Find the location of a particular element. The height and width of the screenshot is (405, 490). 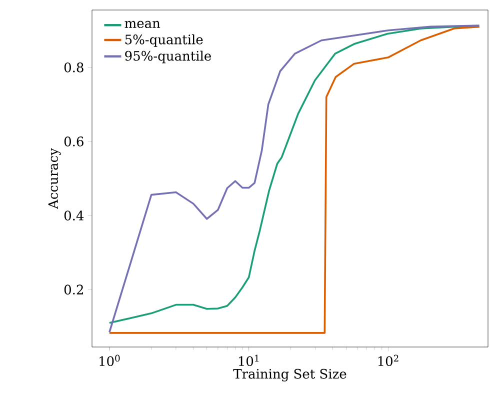

y-tick-label: 0.4 is located at coordinates (74, 215).